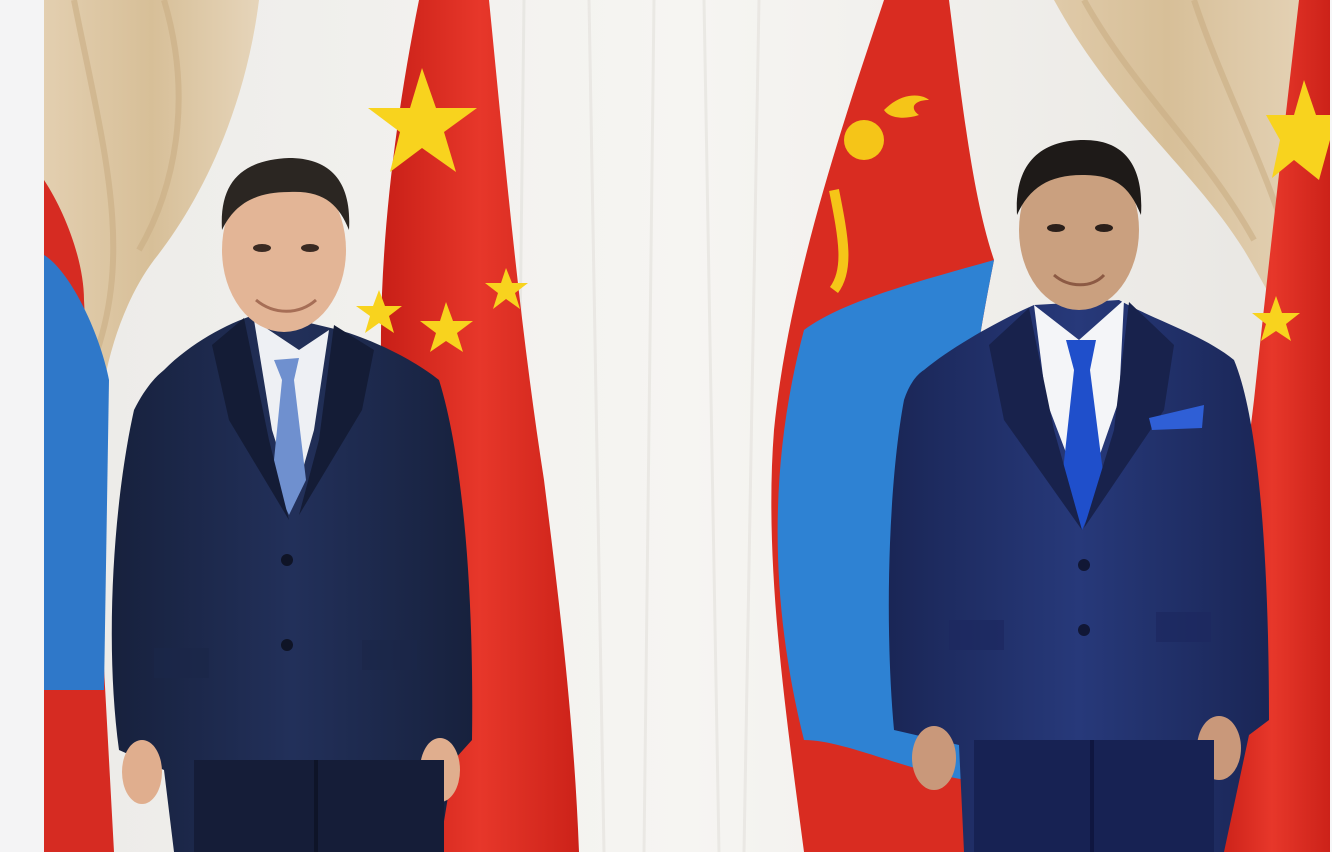 This screenshot has height=854, width=1332. What do you see at coordinates (1079, 230) in the screenshot?
I see `right-head` at bounding box center [1079, 230].